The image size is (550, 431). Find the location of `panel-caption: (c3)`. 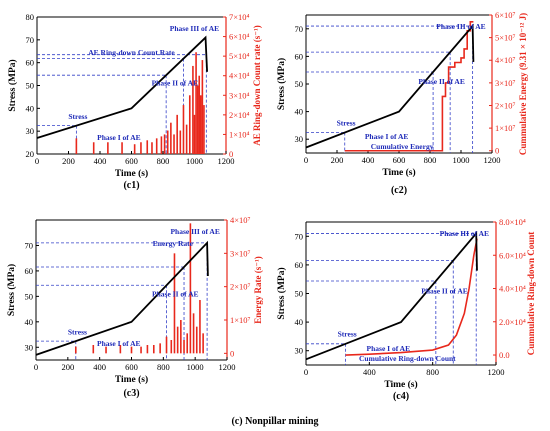

panel-caption: (c3) is located at coordinates (131, 393).